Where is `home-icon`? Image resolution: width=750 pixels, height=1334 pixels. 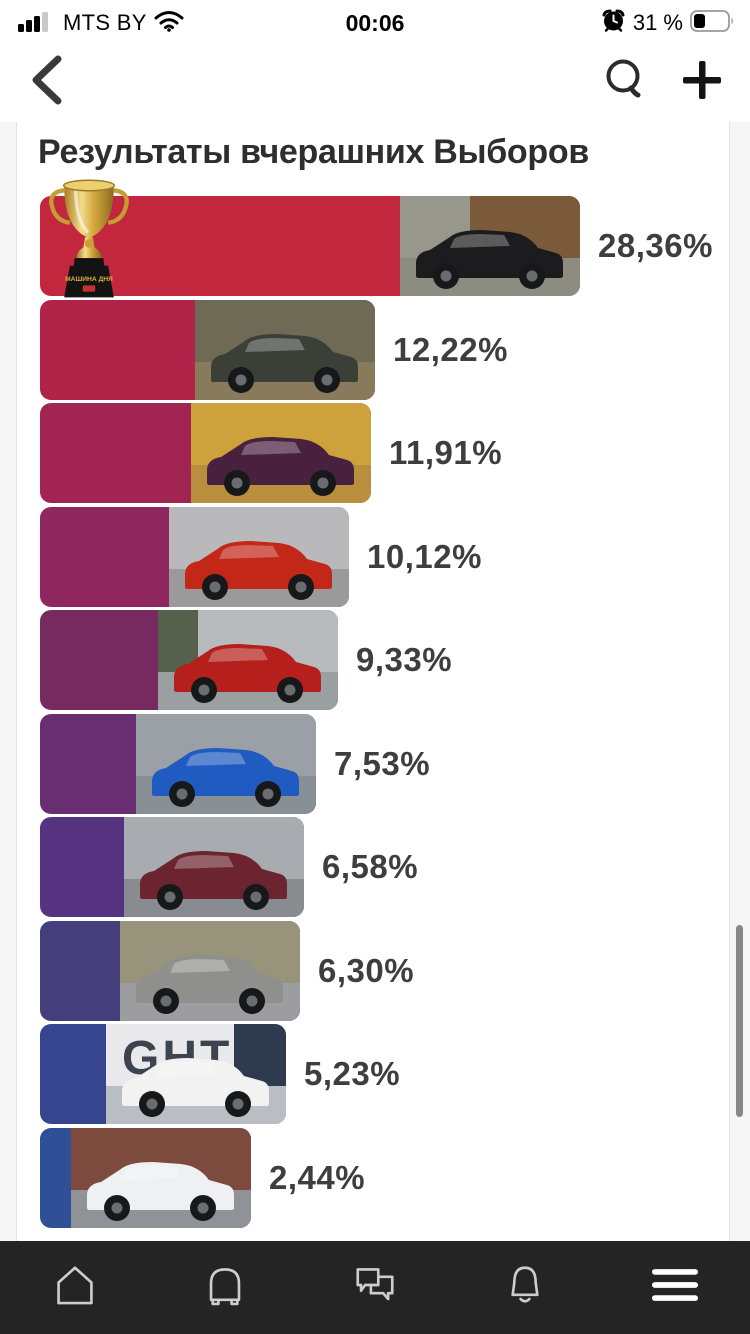 home-icon is located at coordinates (75, 1287).